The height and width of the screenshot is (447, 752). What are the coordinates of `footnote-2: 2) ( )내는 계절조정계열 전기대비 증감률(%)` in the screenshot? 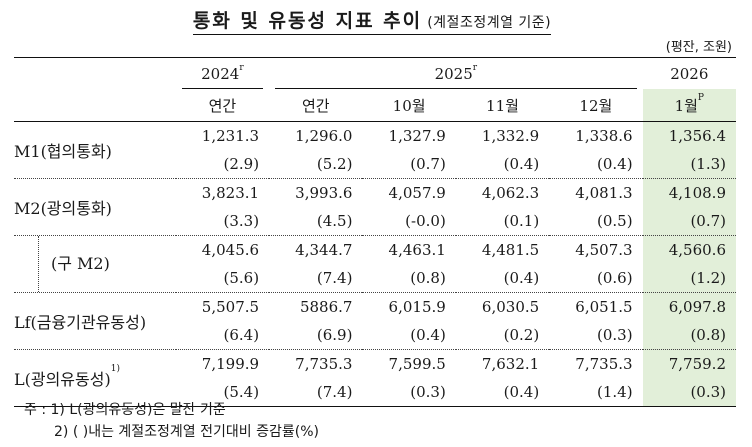 It's located at (186, 432).